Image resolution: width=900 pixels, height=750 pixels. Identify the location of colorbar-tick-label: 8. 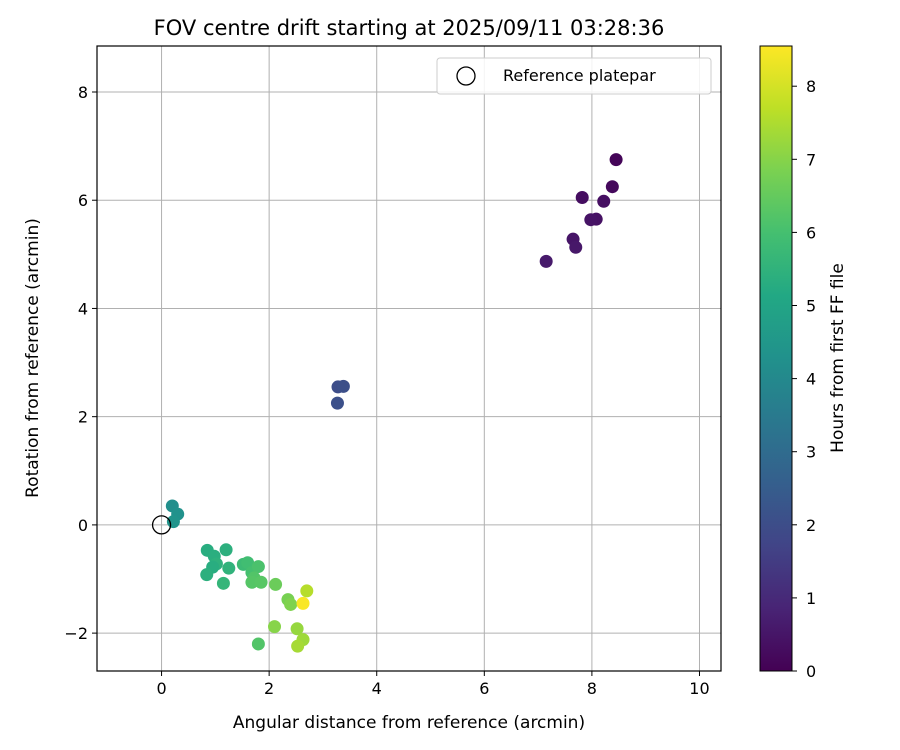
(811, 86).